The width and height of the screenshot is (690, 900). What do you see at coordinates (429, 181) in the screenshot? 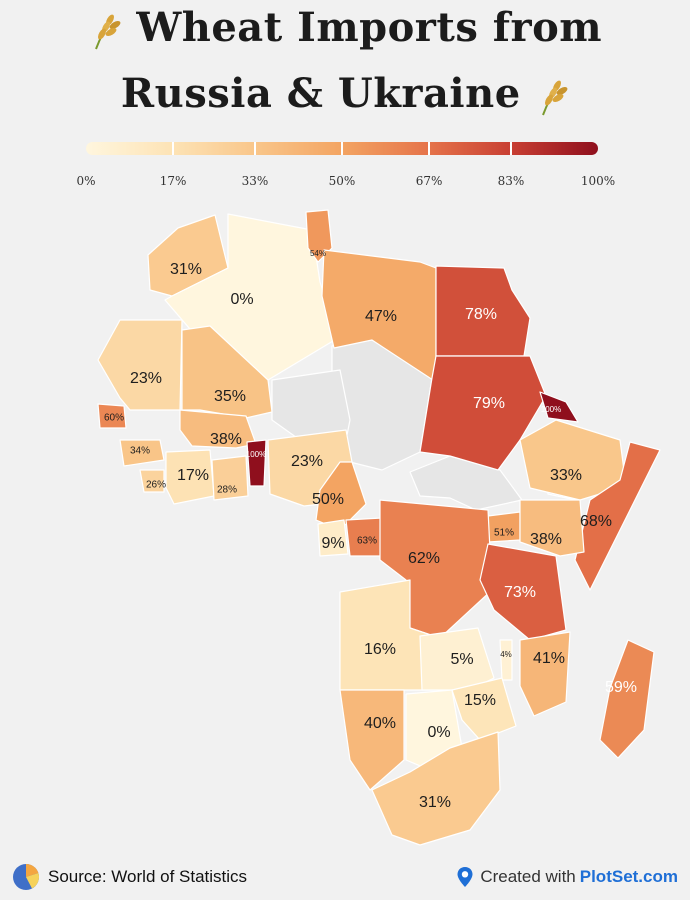
I see `legend-tick-label: 67%` at bounding box center [429, 181].